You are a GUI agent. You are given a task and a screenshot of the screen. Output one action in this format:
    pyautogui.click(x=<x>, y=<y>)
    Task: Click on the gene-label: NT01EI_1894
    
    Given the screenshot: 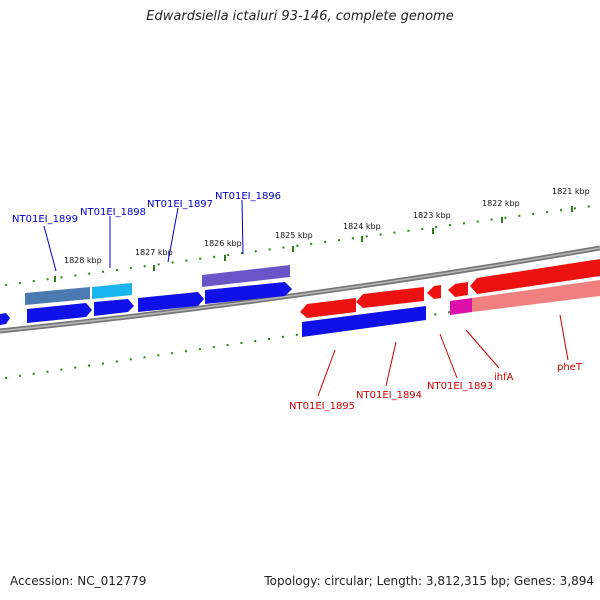 What is the action you would take?
    pyautogui.click(x=389, y=395)
    